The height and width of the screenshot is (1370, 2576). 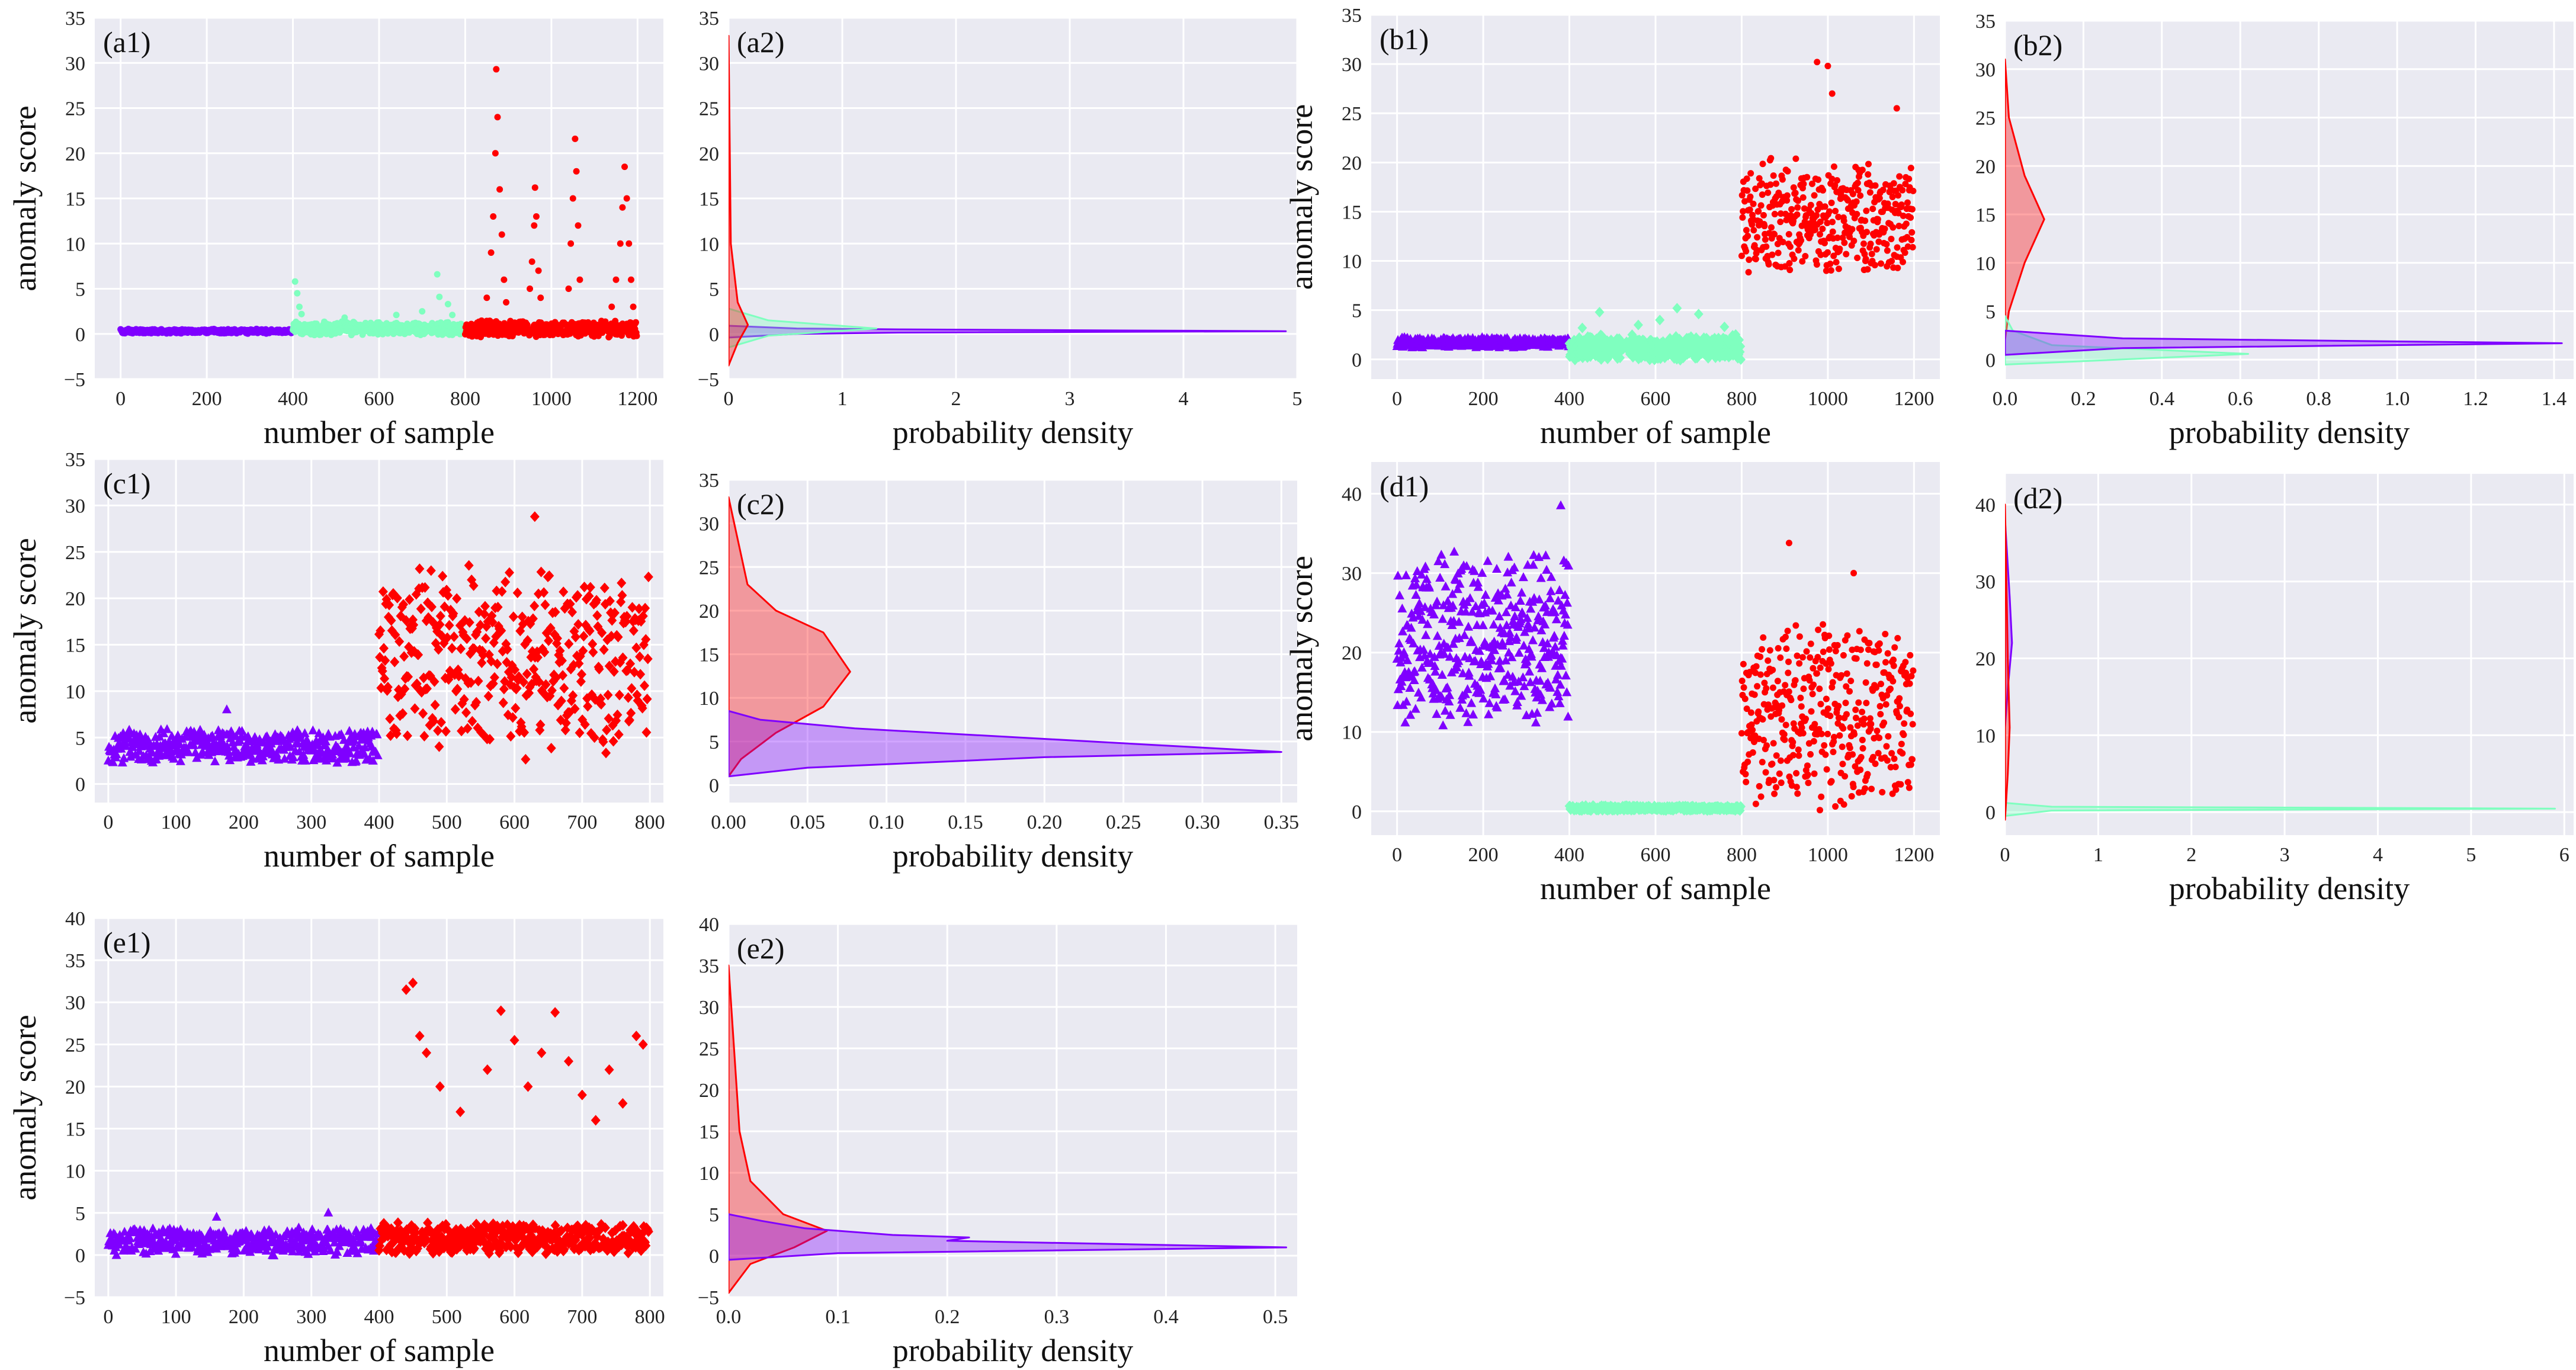 What do you see at coordinates (1352, 16) in the screenshot?
I see `y-tick-label: 35` at bounding box center [1352, 16].